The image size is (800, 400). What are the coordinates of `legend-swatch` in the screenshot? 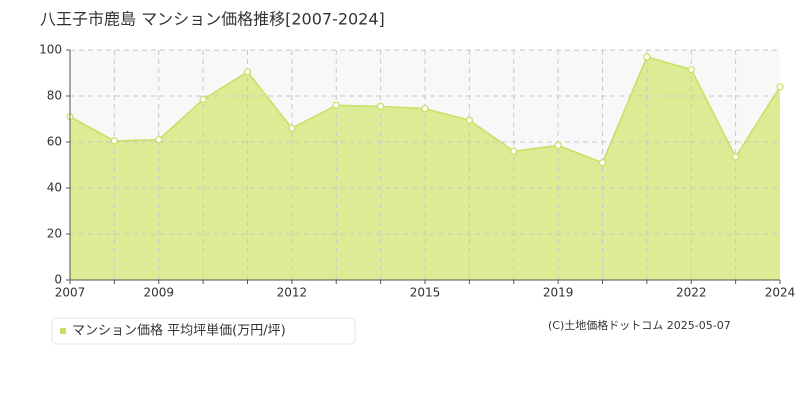 It's located at (63, 331).